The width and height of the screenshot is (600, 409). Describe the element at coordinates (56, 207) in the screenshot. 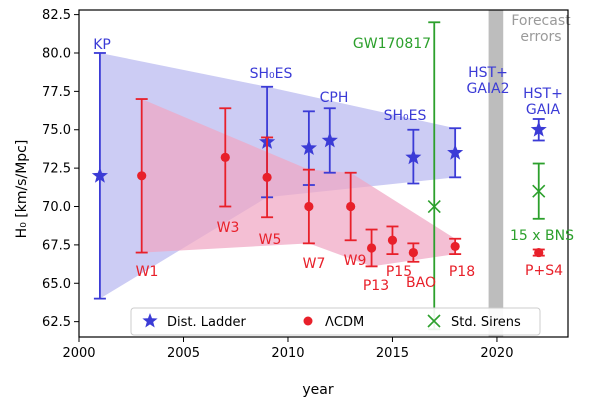

I see `y-tick-label: 70.0` at that location.